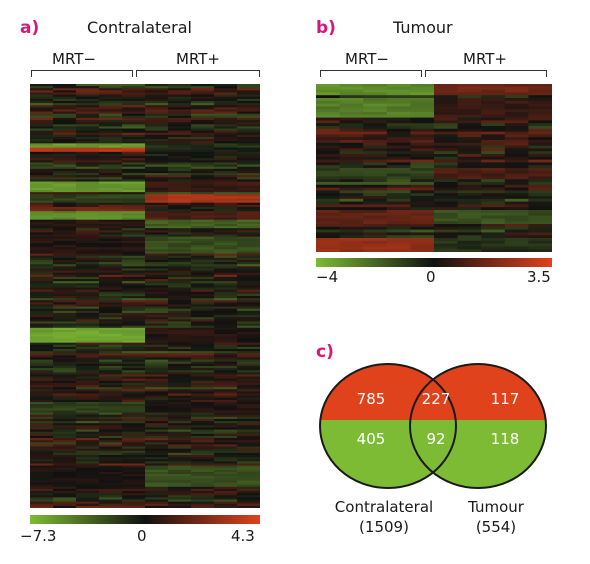 The width and height of the screenshot is (590, 564). I want to click on colorbar-a-max-label: 4.3, so click(243, 536).